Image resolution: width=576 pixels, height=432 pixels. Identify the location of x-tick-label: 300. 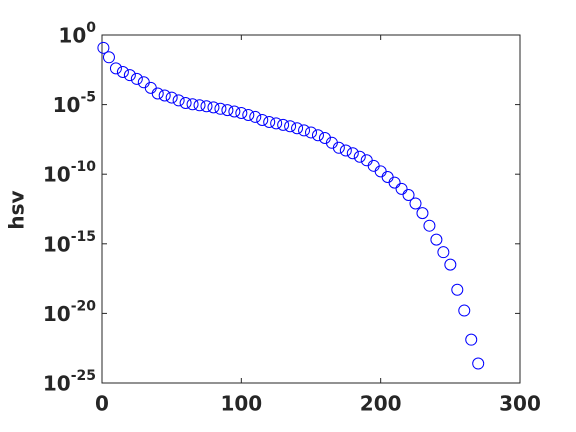
(520, 404).